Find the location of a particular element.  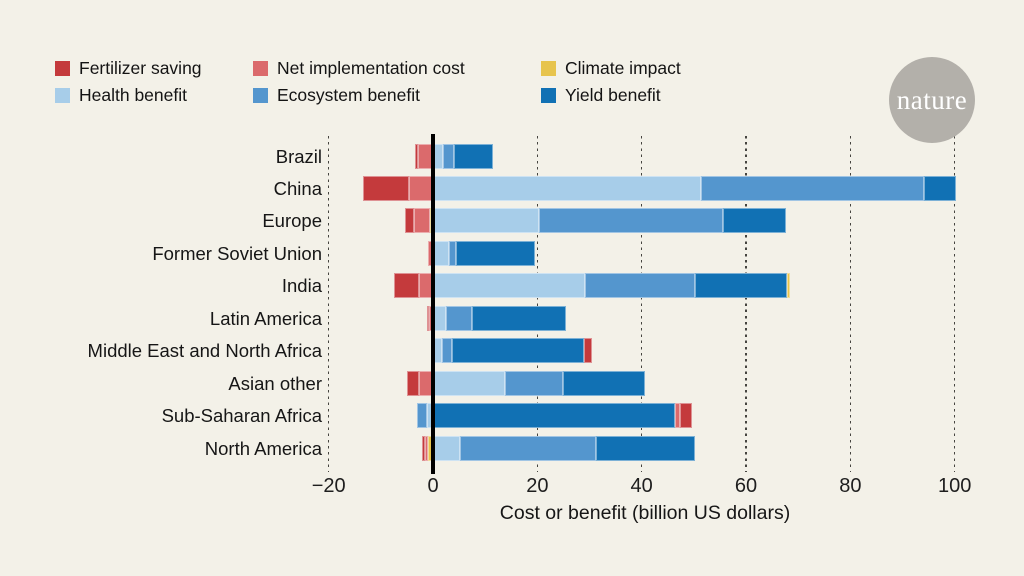

legend-label: Net implementation cost is located at coordinates (371, 67).